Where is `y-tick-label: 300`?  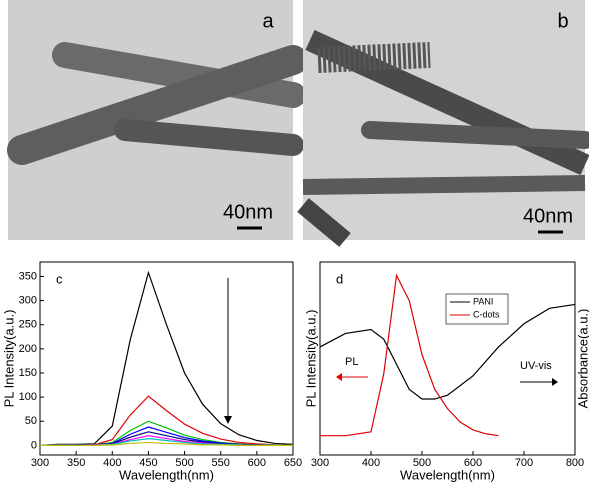
y-tick-label: 300 is located at coordinates (28, 301).